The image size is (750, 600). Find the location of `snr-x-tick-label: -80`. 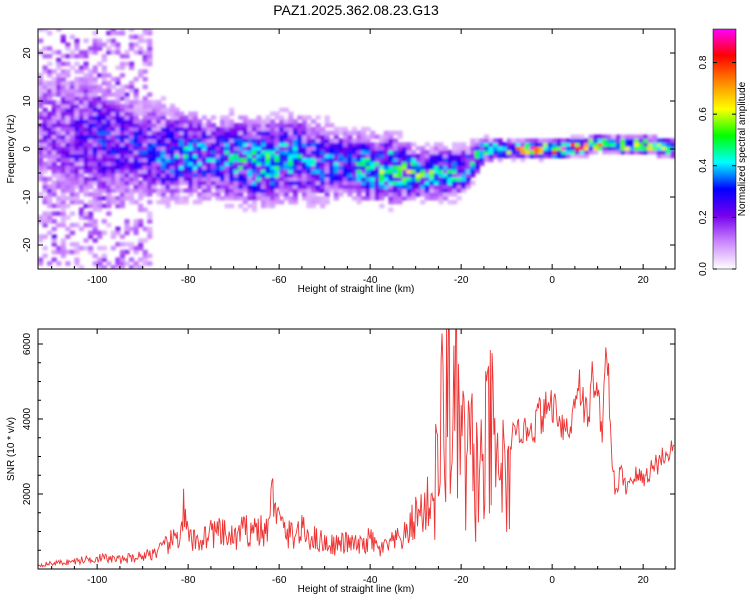

snr-x-tick-label: -80 is located at coordinates (188, 580).